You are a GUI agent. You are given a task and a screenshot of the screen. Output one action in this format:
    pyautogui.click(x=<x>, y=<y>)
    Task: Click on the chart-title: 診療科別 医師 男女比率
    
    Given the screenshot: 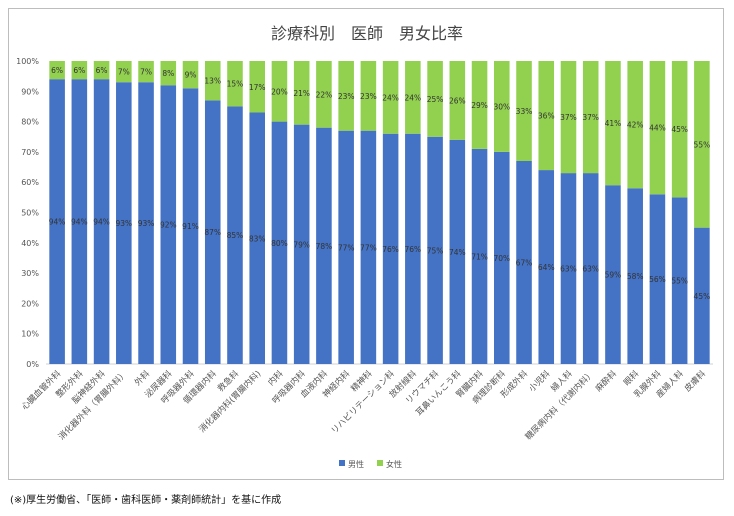 What is the action you would take?
    pyautogui.click(x=367, y=33)
    